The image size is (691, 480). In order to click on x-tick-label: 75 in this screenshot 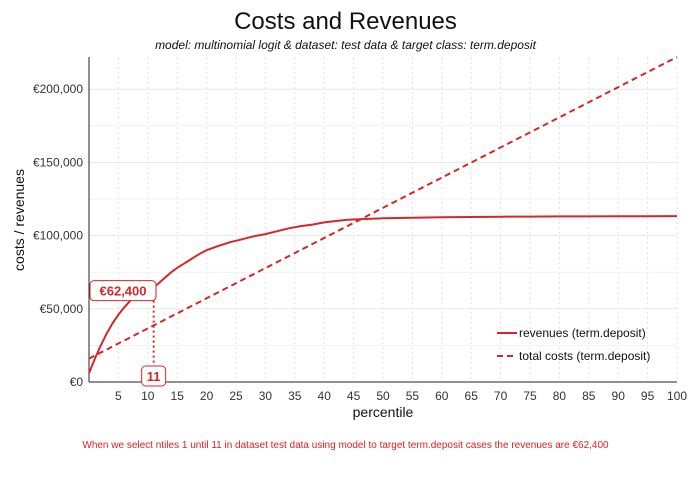, I will do `click(530, 396)`.